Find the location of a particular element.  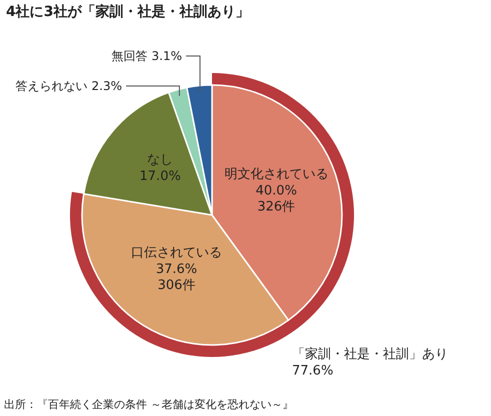

slice-label: 明文化されている is located at coordinates (276, 174).